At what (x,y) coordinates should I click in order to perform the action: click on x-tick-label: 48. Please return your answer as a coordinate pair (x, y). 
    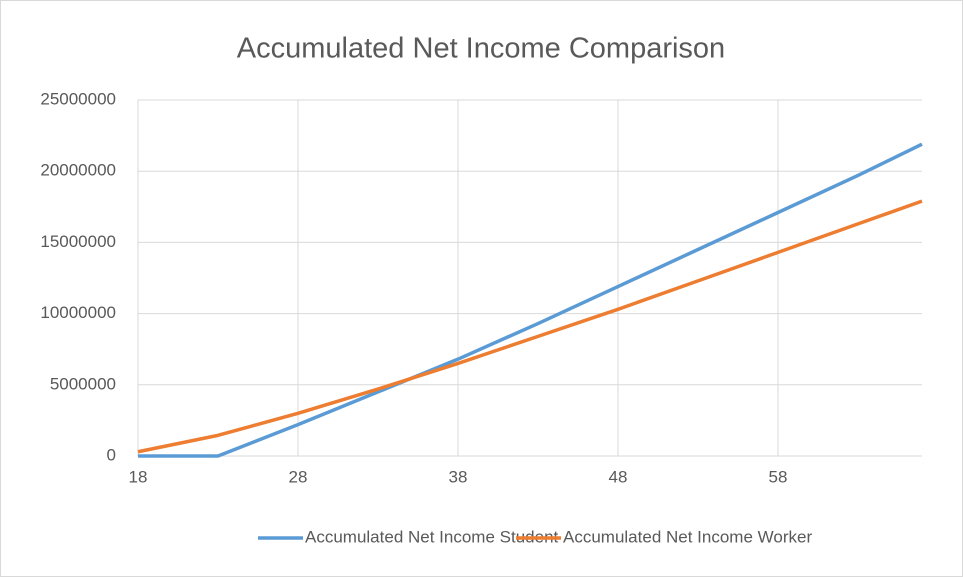
    Looking at the image, I should click on (618, 476).